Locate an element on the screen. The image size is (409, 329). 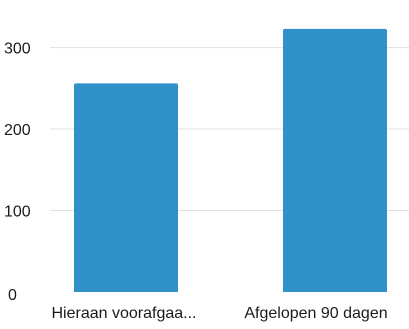
y-tick-label: 100 is located at coordinates (17, 212).